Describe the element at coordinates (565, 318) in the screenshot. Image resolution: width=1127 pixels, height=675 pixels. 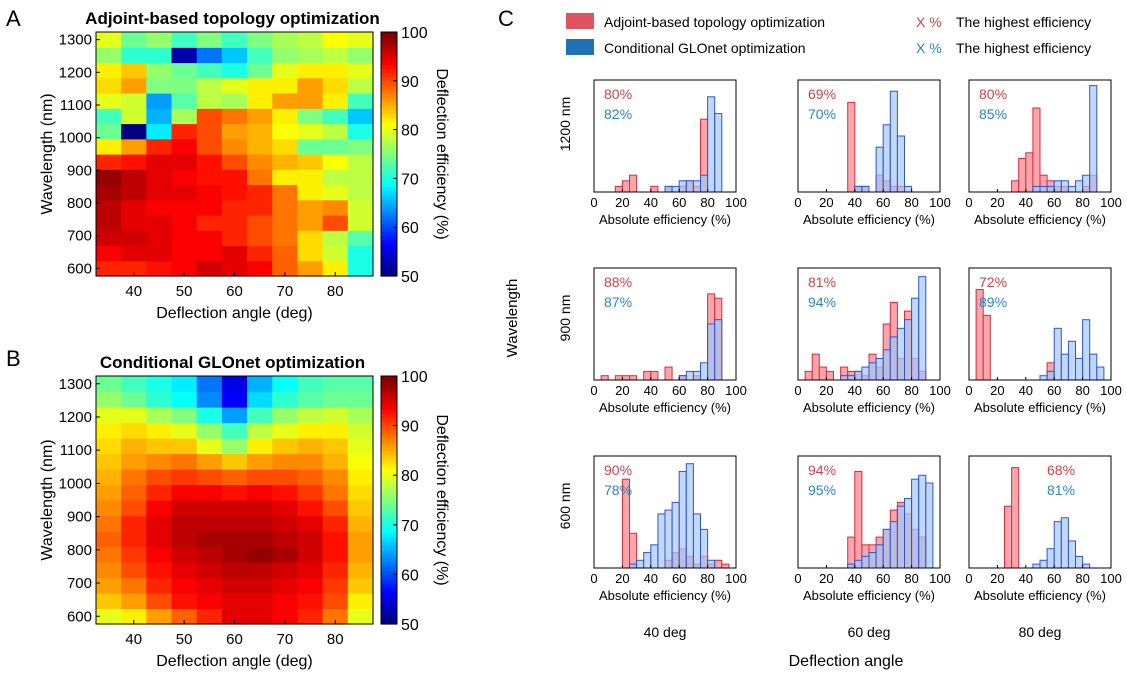
I see `row-label: 900 nm` at that location.